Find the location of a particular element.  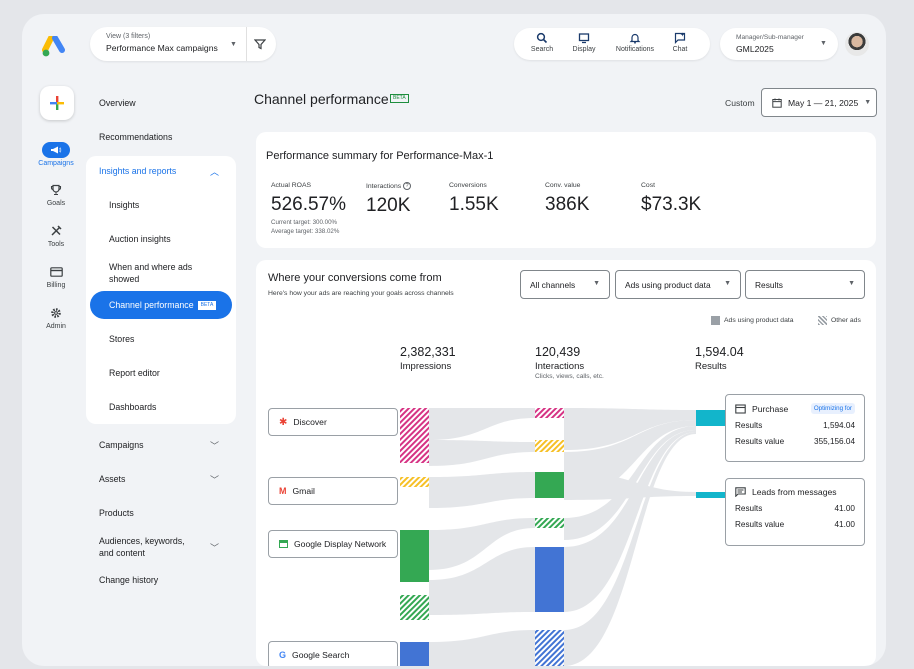

nav-auction-insights: Auction insights is located at coordinates (140, 239).